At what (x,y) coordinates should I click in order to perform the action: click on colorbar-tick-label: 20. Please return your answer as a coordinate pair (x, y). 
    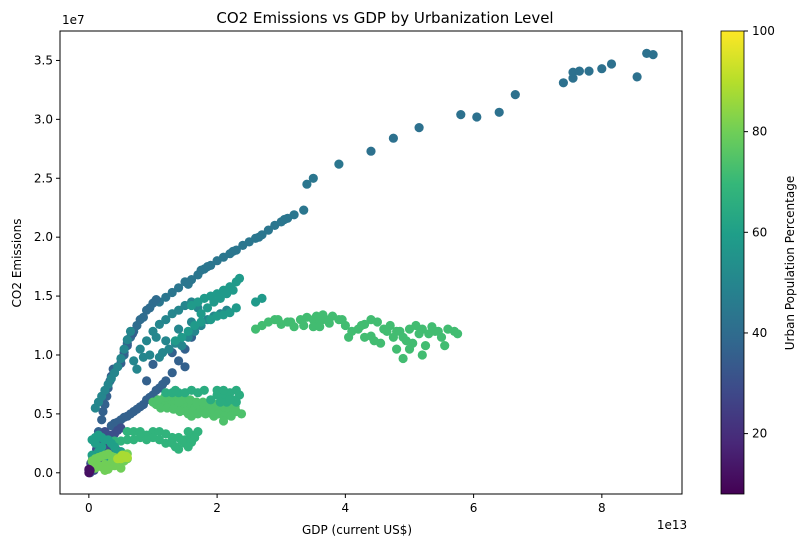
    Looking at the image, I should click on (759, 434).